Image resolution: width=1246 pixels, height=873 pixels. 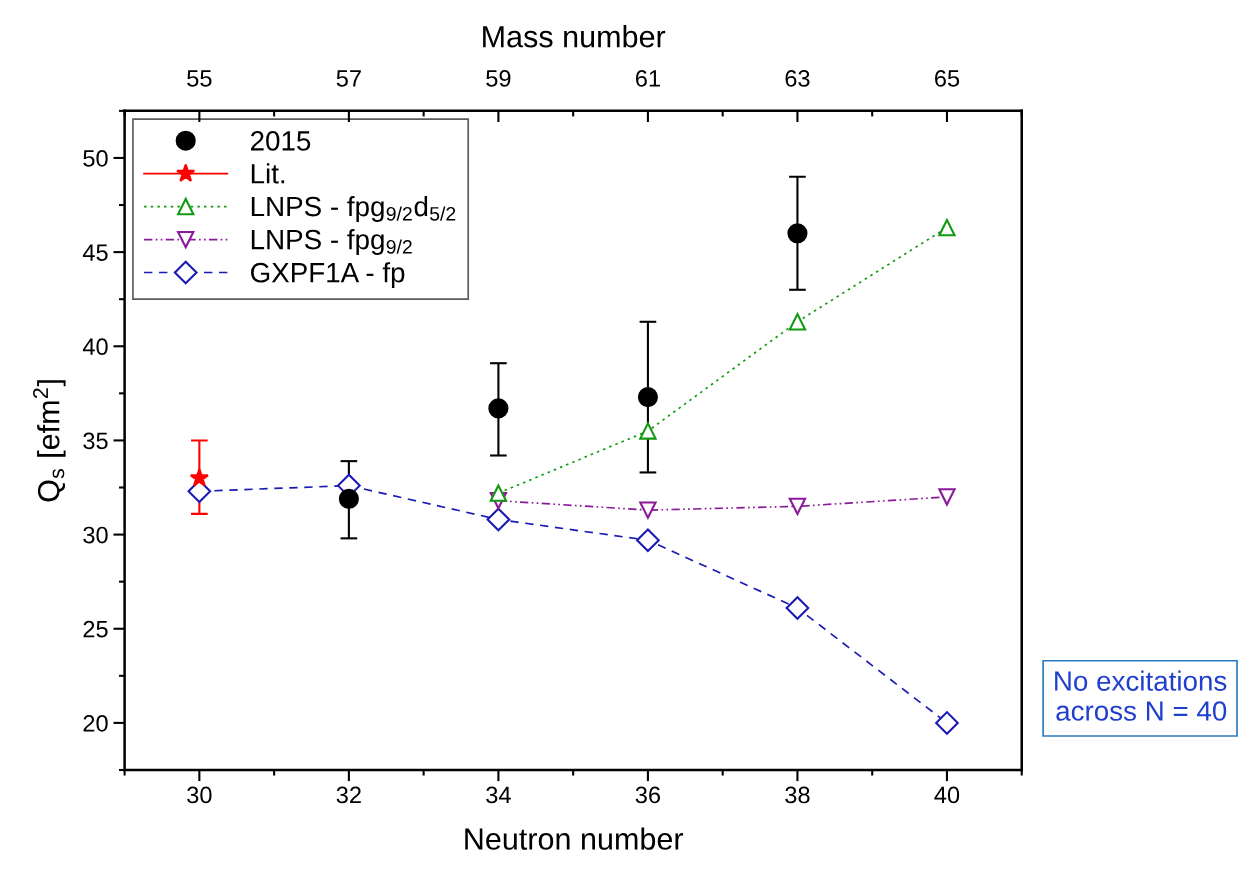 I want to click on y-tick-label: 40, so click(x=95, y=347).